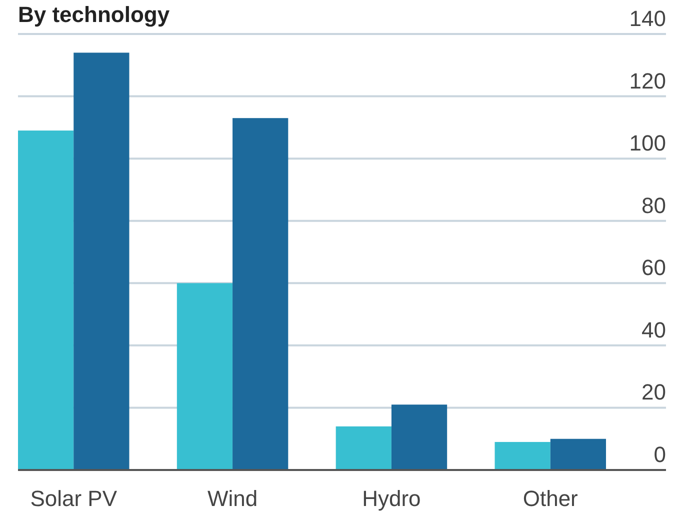  Describe the element at coordinates (654, 267) in the screenshot. I see `y-tick-label: 60` at that location.